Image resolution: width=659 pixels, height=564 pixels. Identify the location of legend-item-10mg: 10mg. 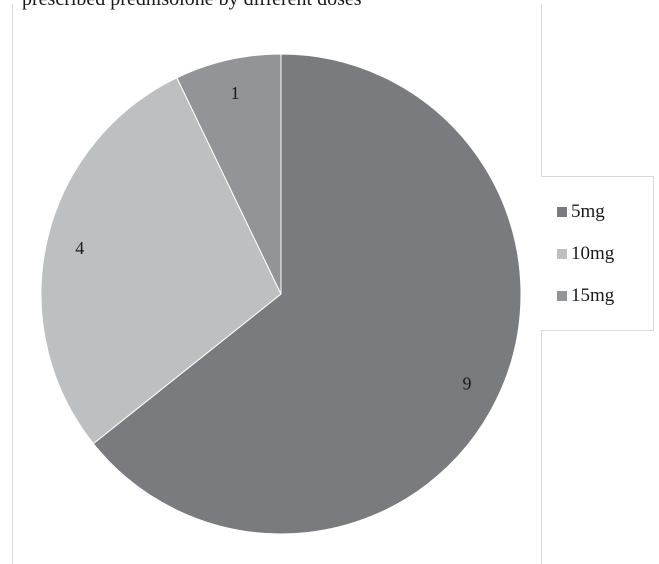
(585, 254).